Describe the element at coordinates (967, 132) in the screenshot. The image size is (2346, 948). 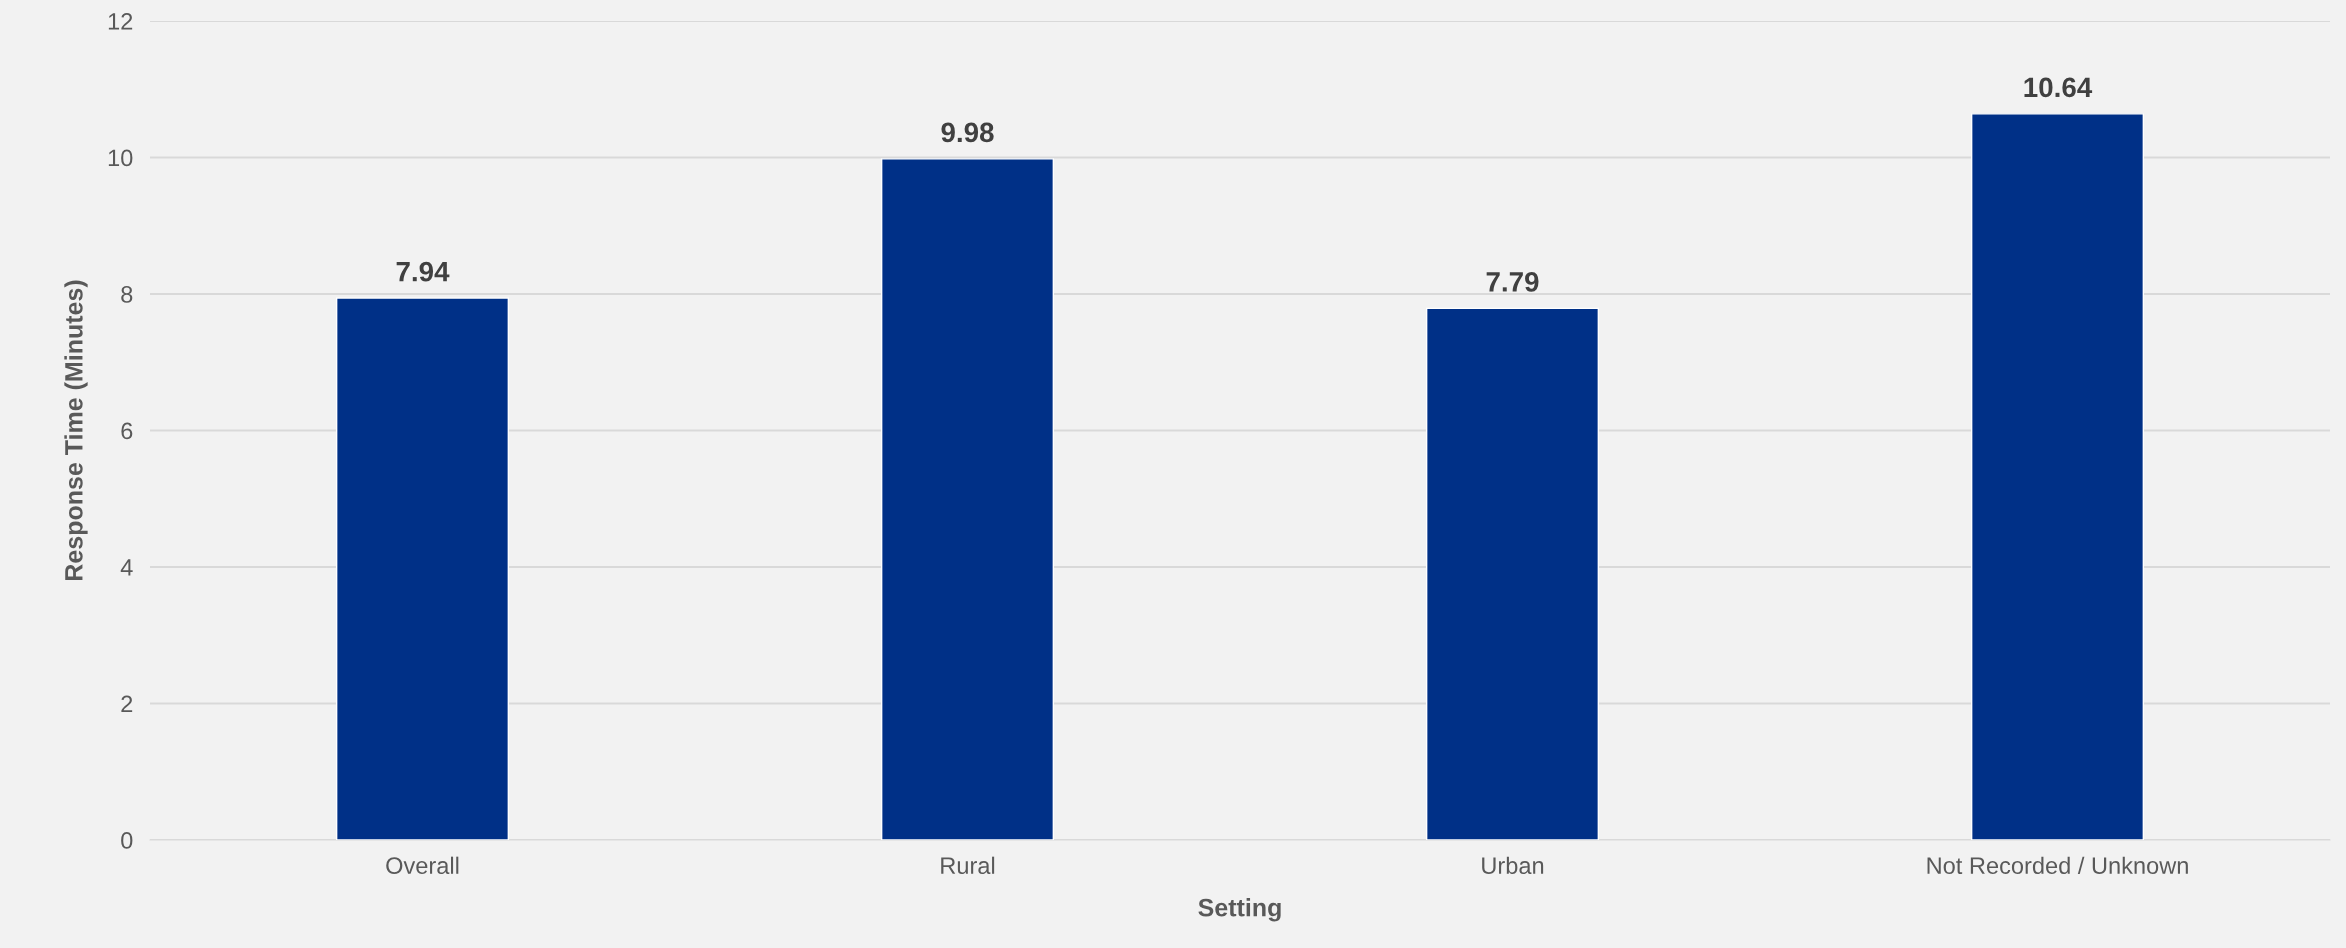
I see `data-label: 9.98` at that location.